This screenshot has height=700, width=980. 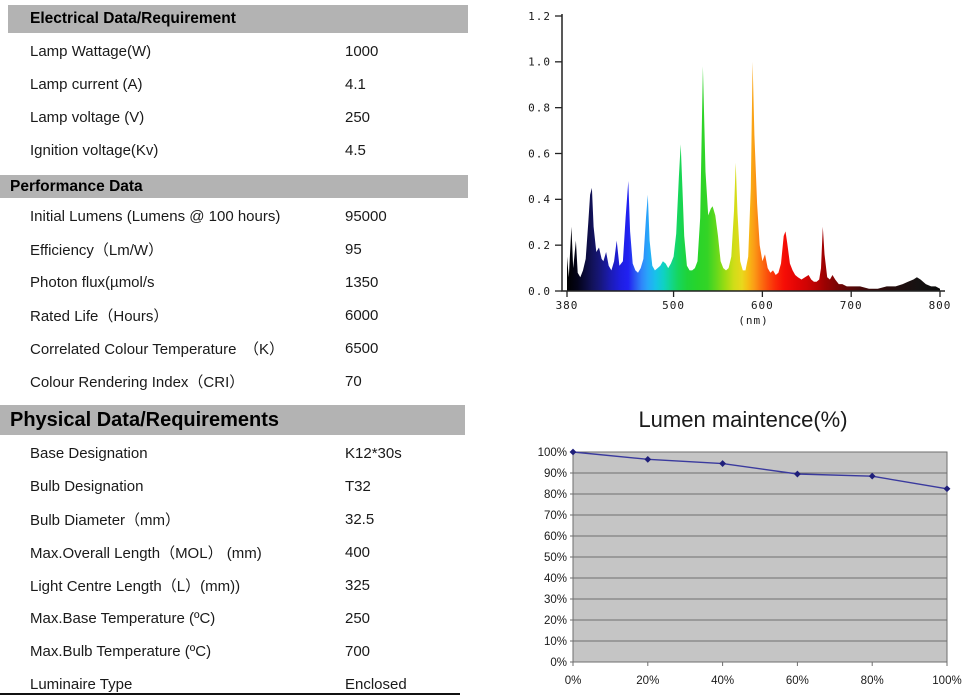 I want to click on y-tick-label: 0.4, so click(x=539, y=199).